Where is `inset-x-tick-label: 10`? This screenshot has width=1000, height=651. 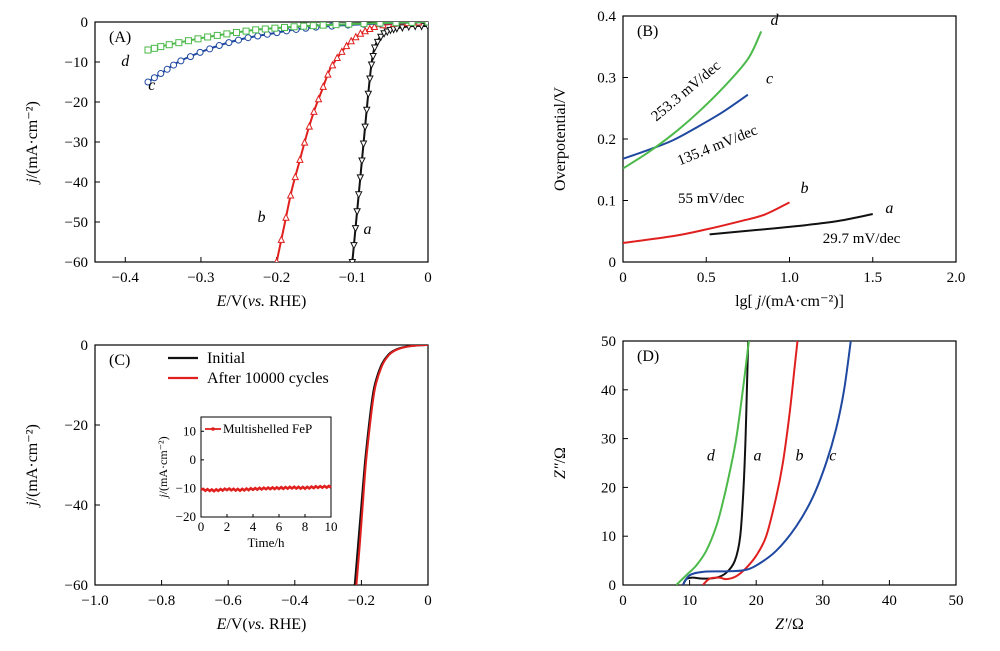 inset-x-tick-label: 10 is located at coordinates (331, 526).